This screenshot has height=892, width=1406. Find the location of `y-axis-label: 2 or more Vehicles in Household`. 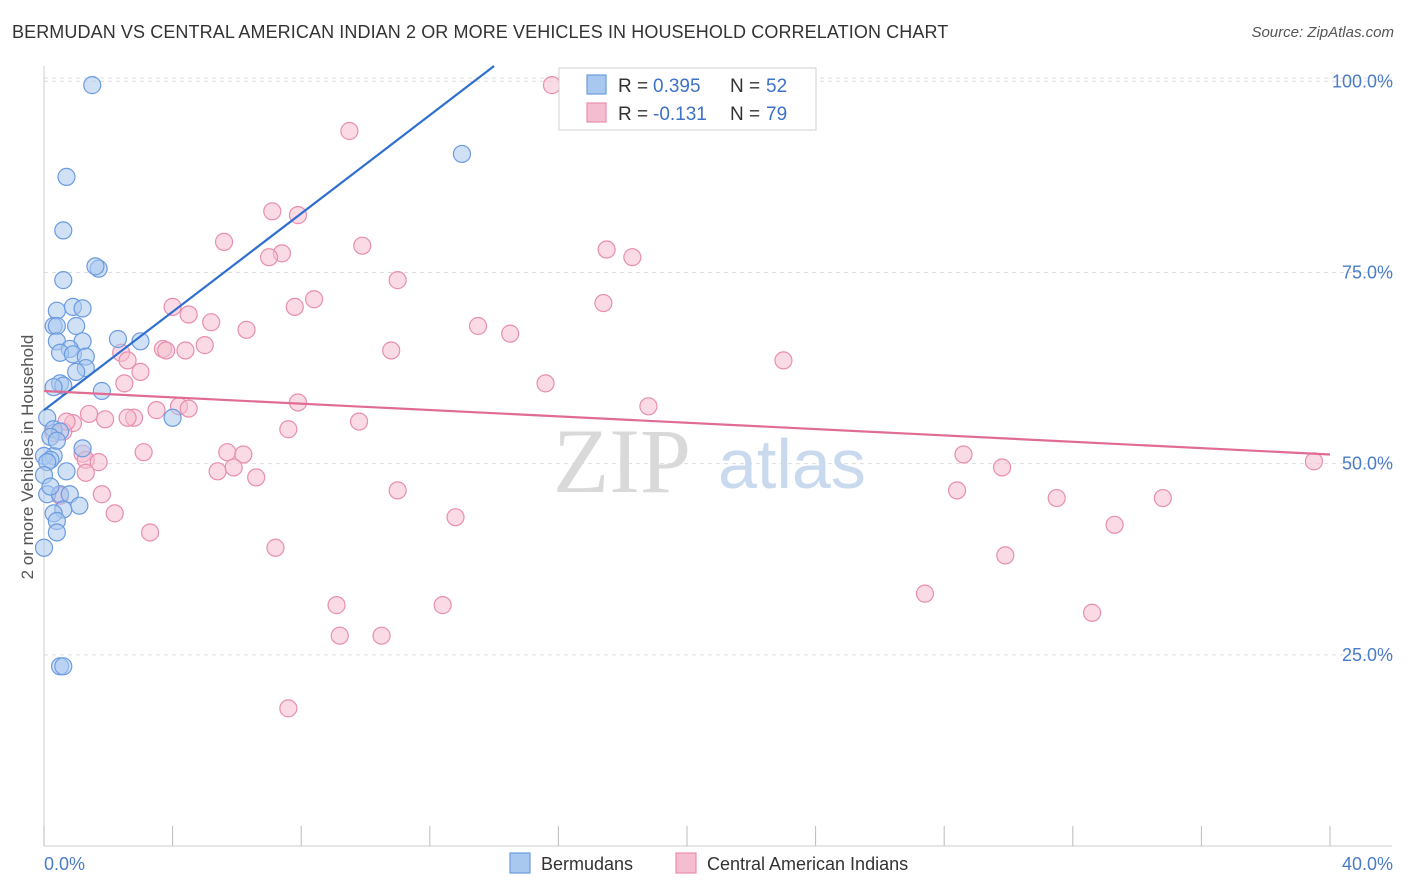

y-axis-label: 2 or more Vehicles in Household is located at coordinates (27, 457).